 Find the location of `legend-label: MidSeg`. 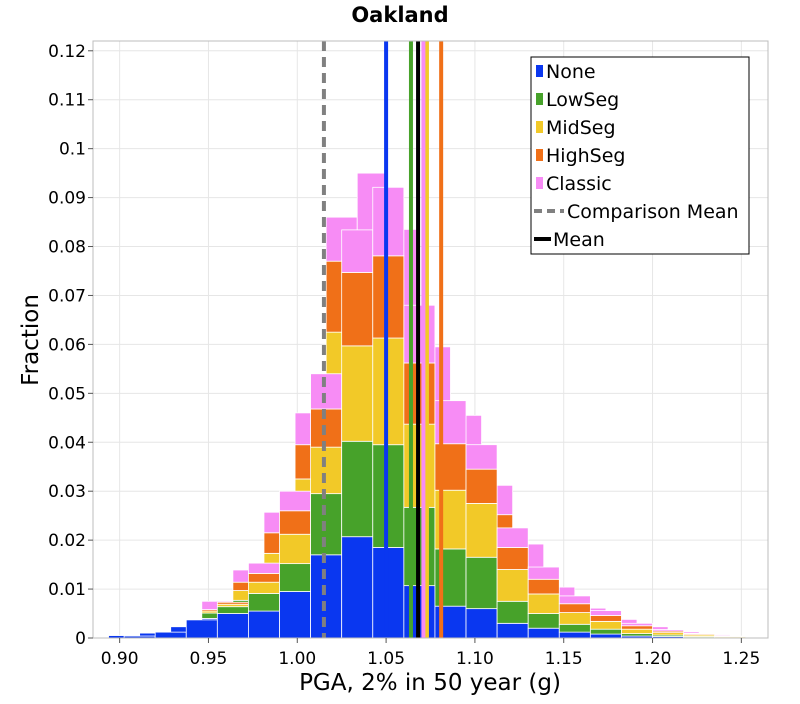

legend-label: MidSeg is located at coordinates (581, 128).